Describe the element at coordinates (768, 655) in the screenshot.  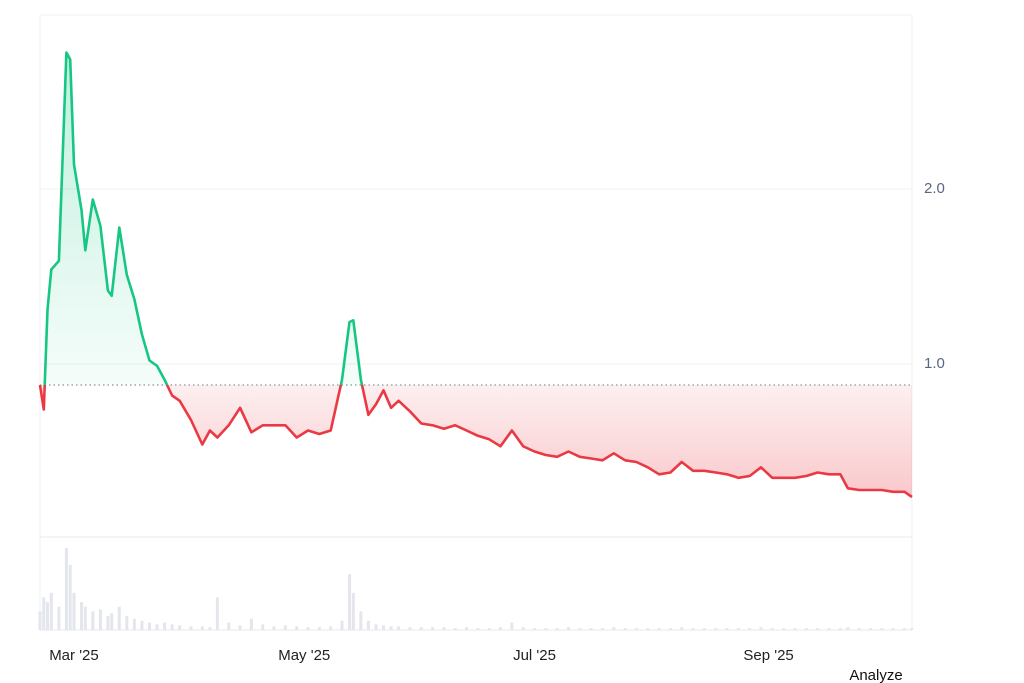
I see `x-tick-label: Sep '25` at that location.